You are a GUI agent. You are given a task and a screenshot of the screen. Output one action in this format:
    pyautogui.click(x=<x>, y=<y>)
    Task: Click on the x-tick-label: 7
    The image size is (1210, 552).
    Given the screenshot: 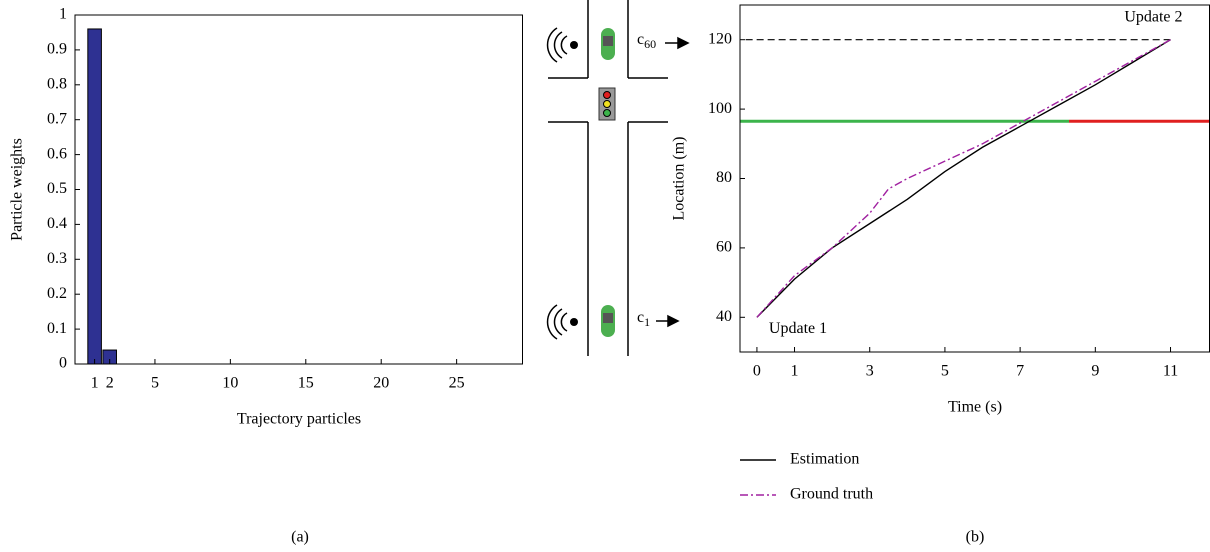 What is the action you would take?
    pyautogui.click(x=1020, y=371)
    